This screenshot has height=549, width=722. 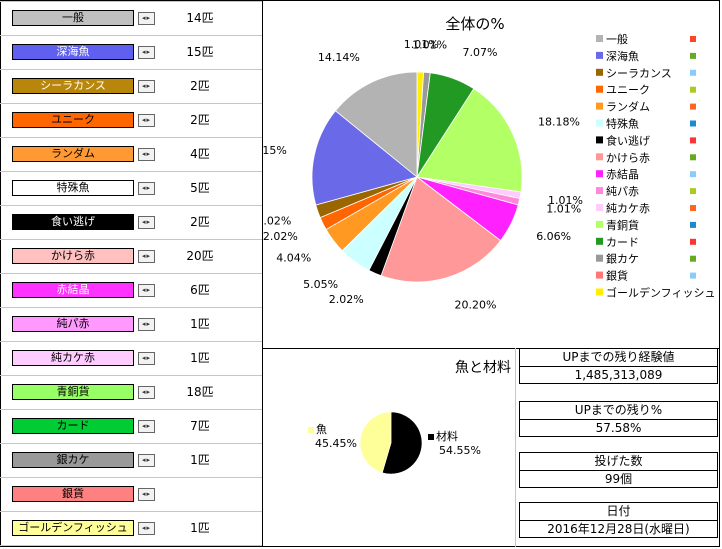 I want to click on fish-category-label: 特殊魚, so click(x=73, y=188).